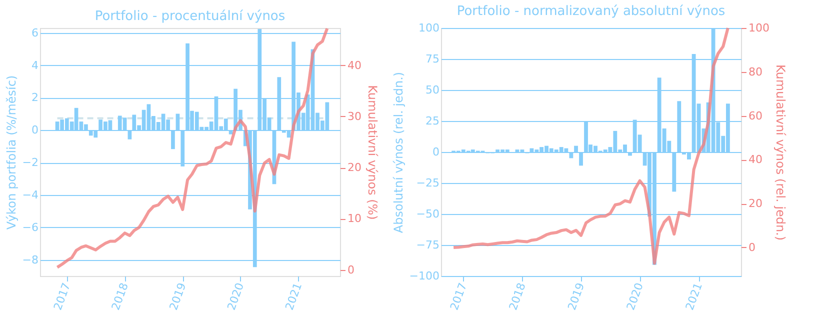  What do you see at coordinates (755, 71) in the screenshot?
I see `y2-tick-label: 80` at bounding box center [755, 71].